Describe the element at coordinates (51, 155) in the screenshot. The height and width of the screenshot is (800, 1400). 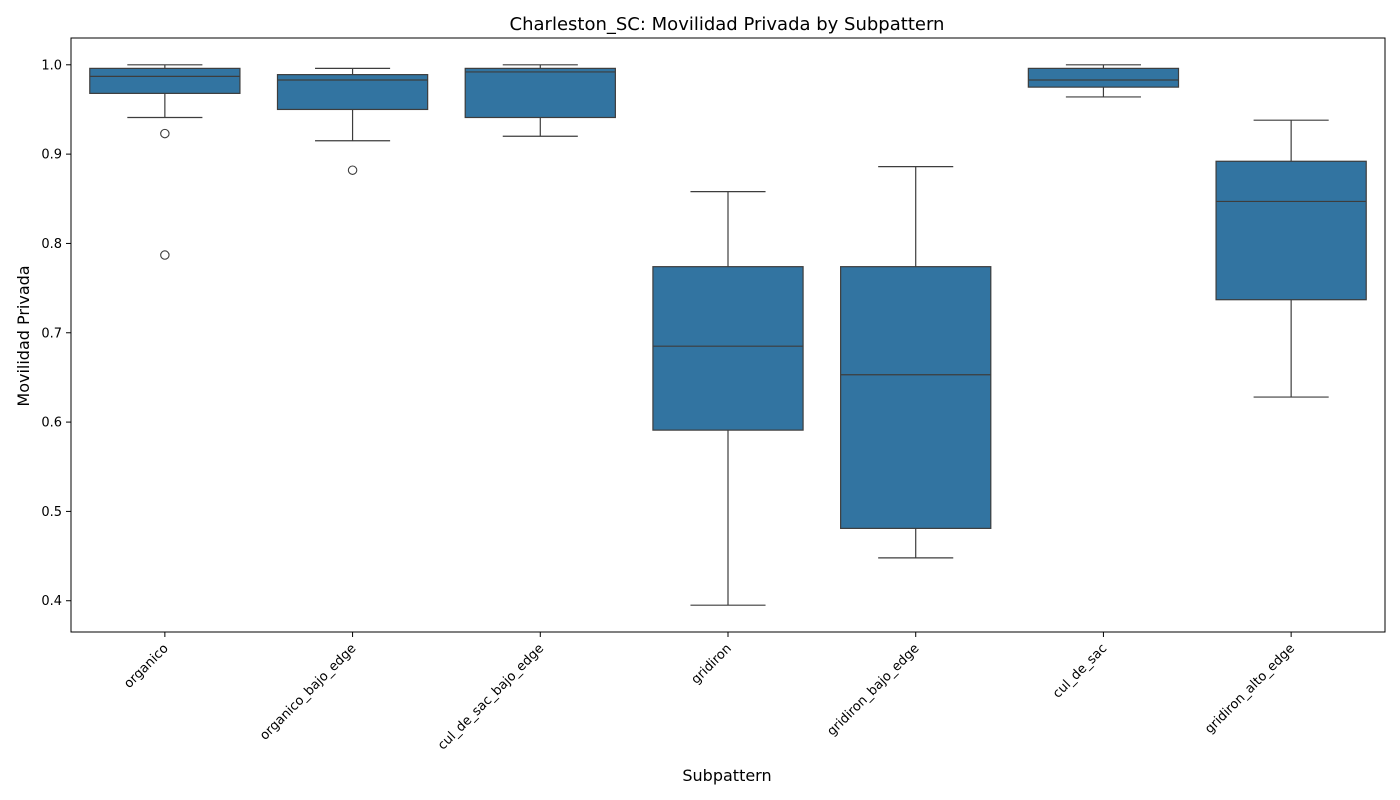
I see `y-tick-label: 0.9` at that location.